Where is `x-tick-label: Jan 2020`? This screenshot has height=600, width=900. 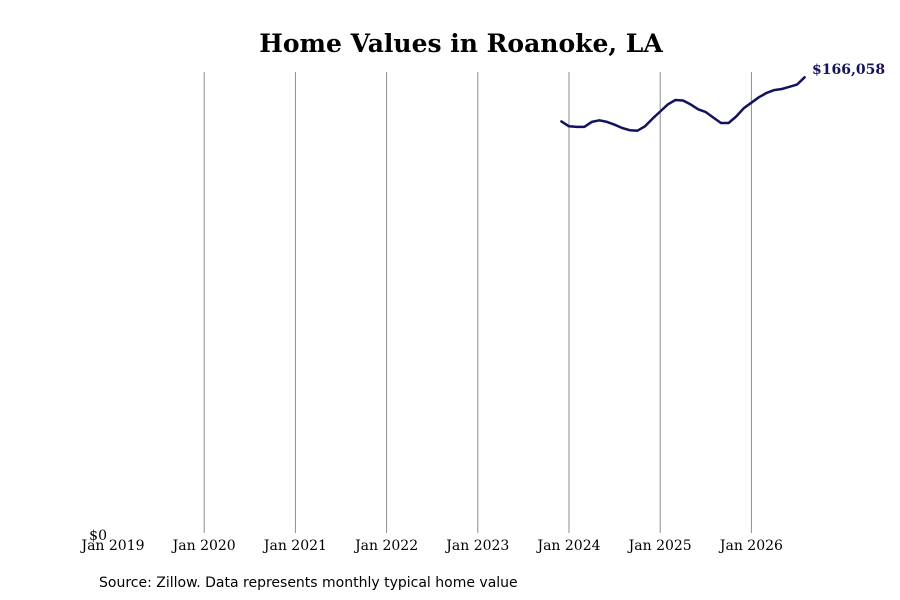 x-tick-label: Jan 2020 is located at coordinates (203, 546).